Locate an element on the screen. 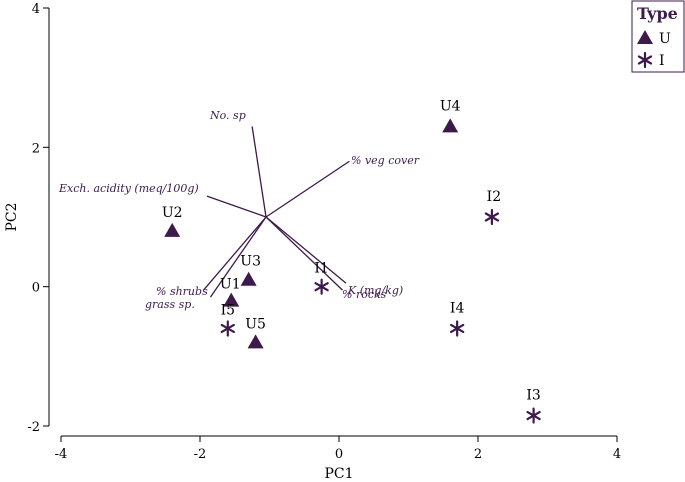 The width and height of the screenshot is (685, 482). vector-label: % shrubs is located at coordinates (182, 291).